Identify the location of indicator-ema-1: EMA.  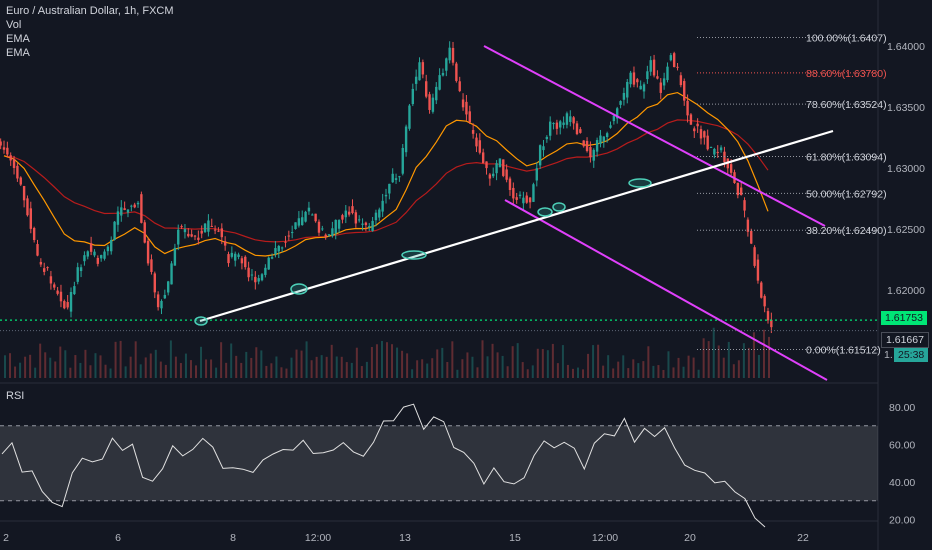
(18, 39).